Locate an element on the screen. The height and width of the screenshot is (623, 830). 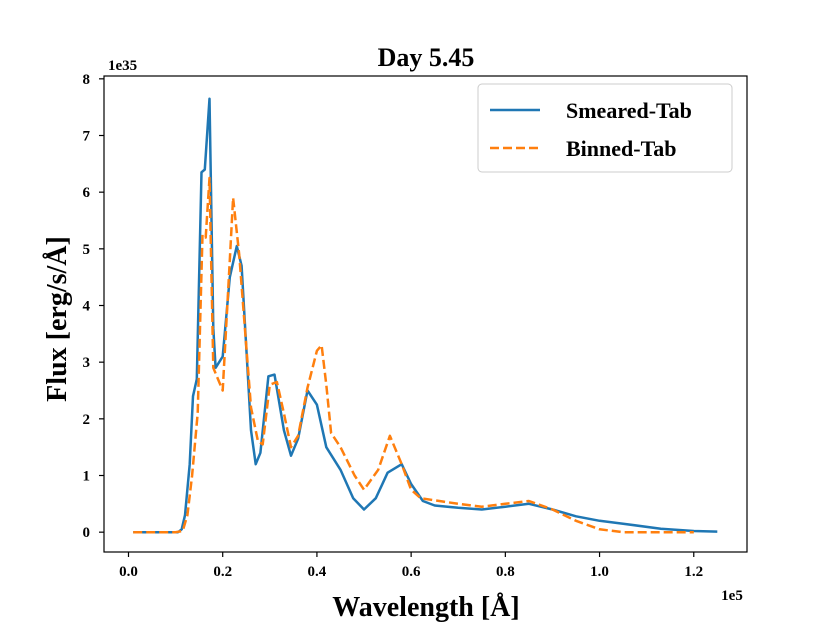
legend-box is located at coordinates (605, 128).